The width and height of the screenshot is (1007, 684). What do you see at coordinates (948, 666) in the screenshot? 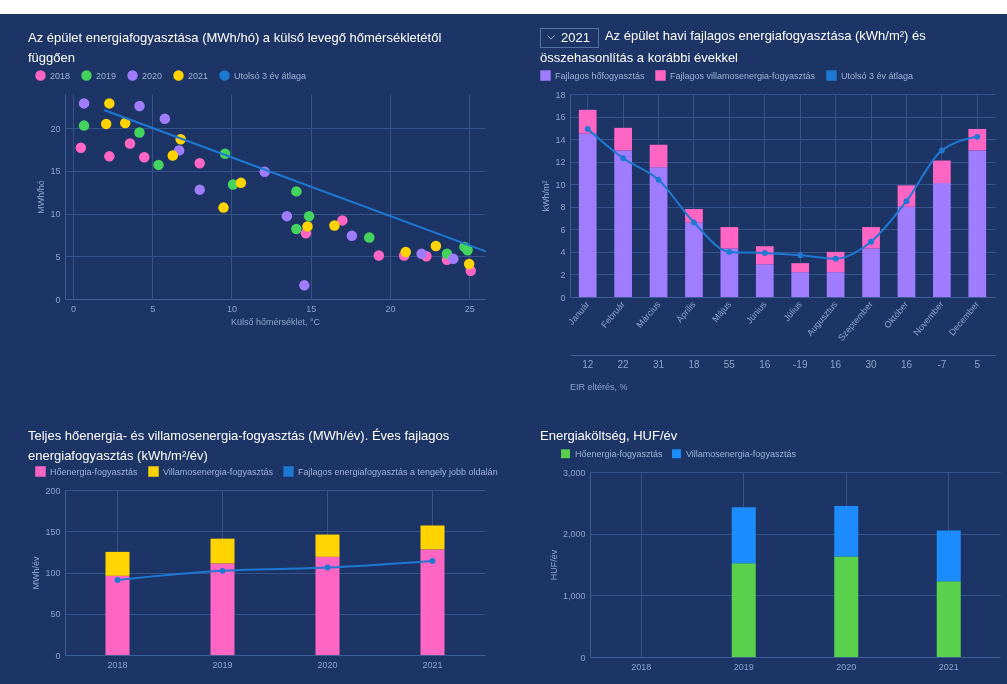
I see `x-tick-label: 2021` at bounding box center [948, 666].